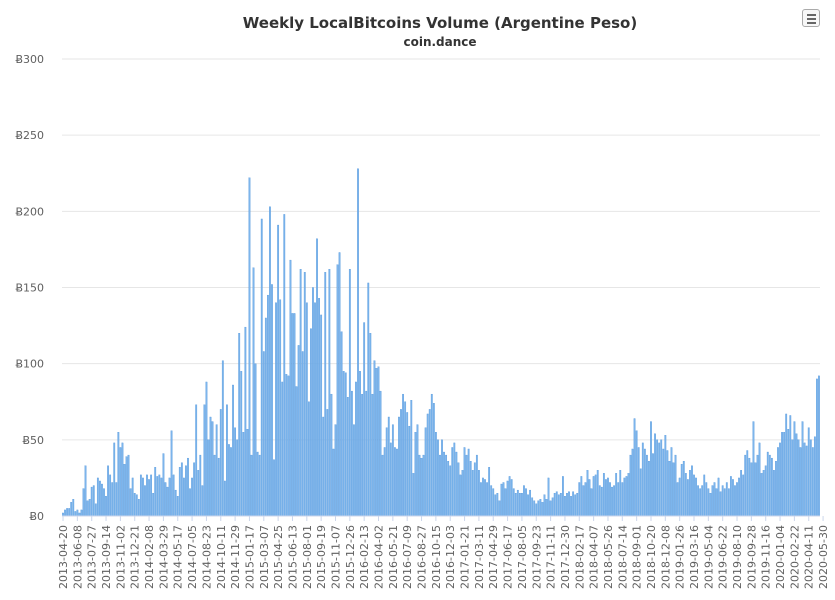 The width and height of the screenshot is (835, 600). Describe the element at coordinates (493, 557) in the screenshot. I see `x-tick-label: 2017-04-29` at that location.